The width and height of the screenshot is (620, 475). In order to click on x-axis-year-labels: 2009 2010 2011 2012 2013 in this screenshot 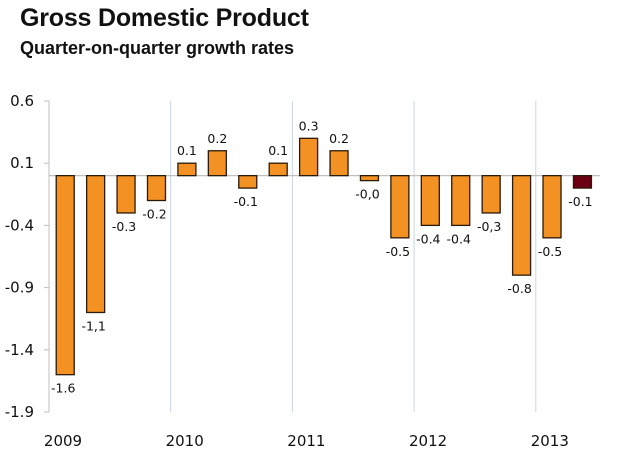, I will do `click(306, 441)`.